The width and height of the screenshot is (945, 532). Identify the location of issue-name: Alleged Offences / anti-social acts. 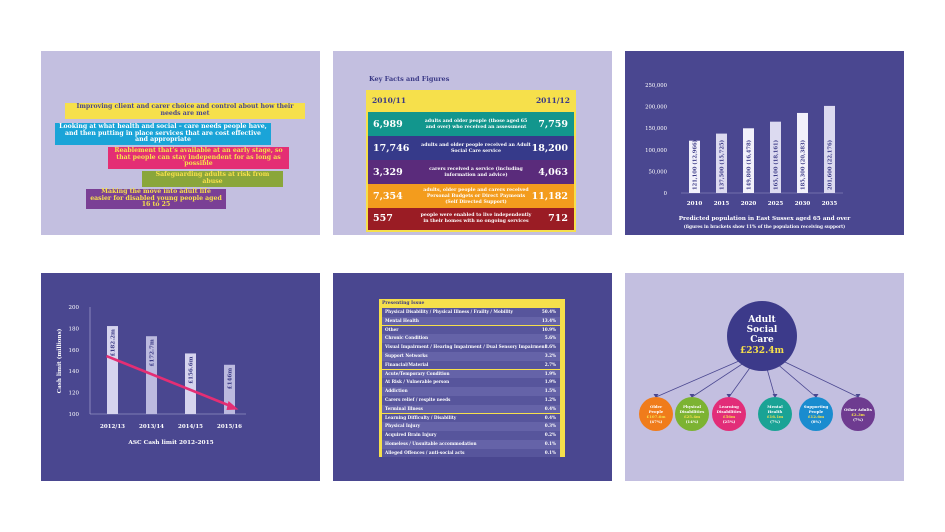
(425, 452).